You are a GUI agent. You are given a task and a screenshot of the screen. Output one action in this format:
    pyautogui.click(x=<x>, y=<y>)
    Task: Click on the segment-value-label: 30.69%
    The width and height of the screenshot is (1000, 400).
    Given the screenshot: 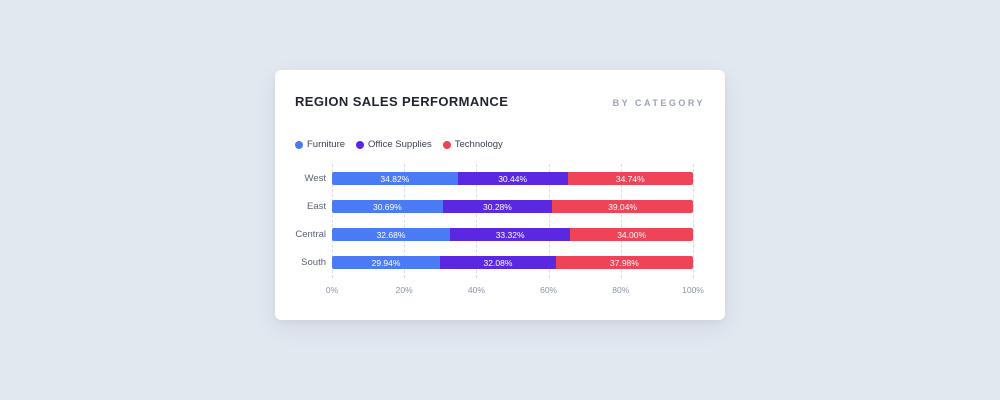 What is the action you would take?
    pyautogui.click(x=387, y=206)
    